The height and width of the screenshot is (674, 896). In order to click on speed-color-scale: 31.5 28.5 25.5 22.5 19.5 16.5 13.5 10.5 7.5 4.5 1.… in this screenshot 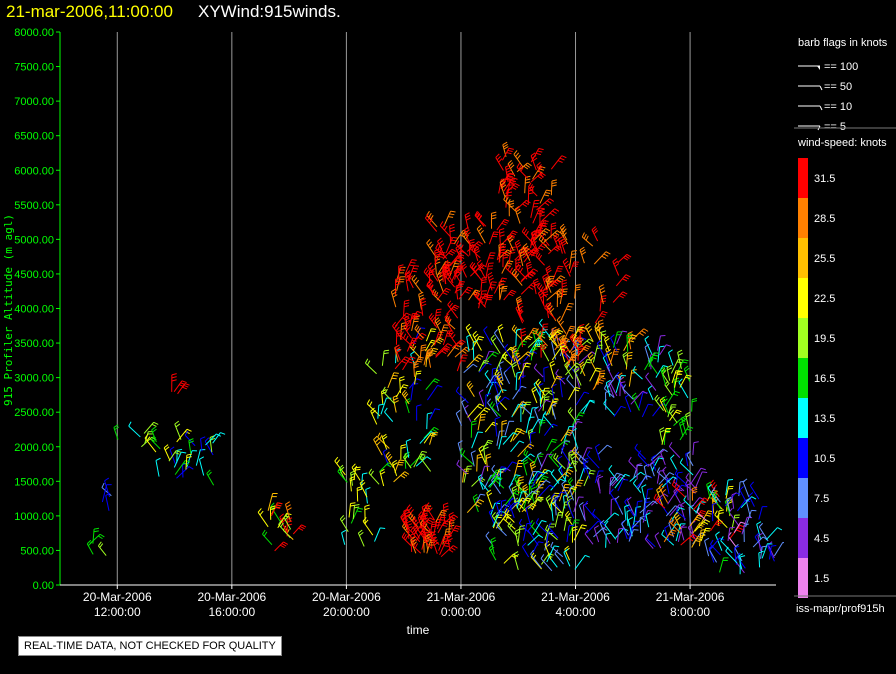, I will do `click(816, 378)`.